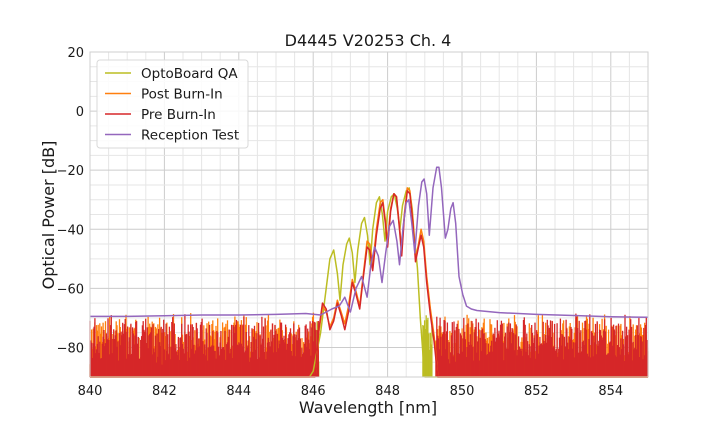  What do you see at coordinates (351, 391) in the screenshot?
I see `x-axis-ticks: 840 842 844 846 848 850 852 854` at bounding box center [351, 391].